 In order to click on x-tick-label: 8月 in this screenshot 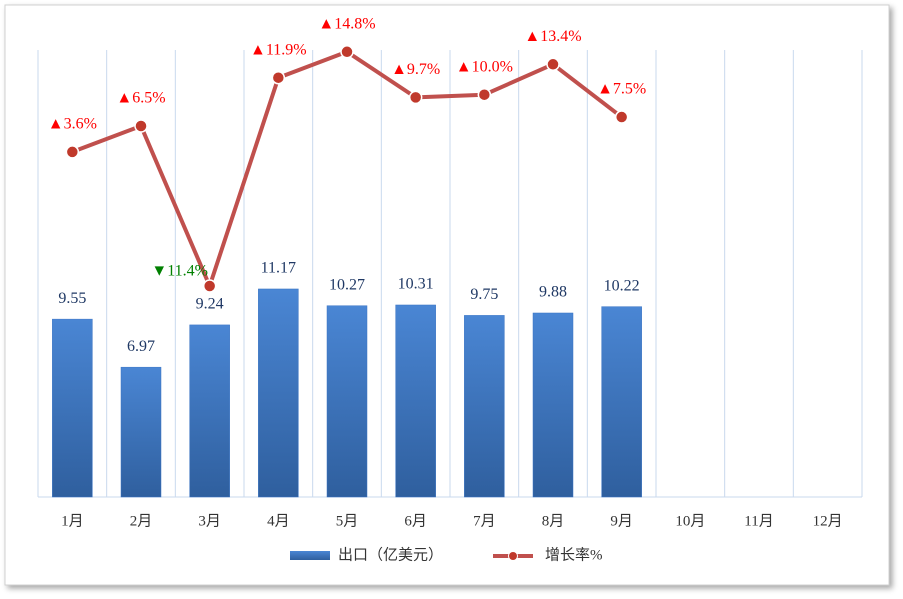, I will do `click(553, 521)`.